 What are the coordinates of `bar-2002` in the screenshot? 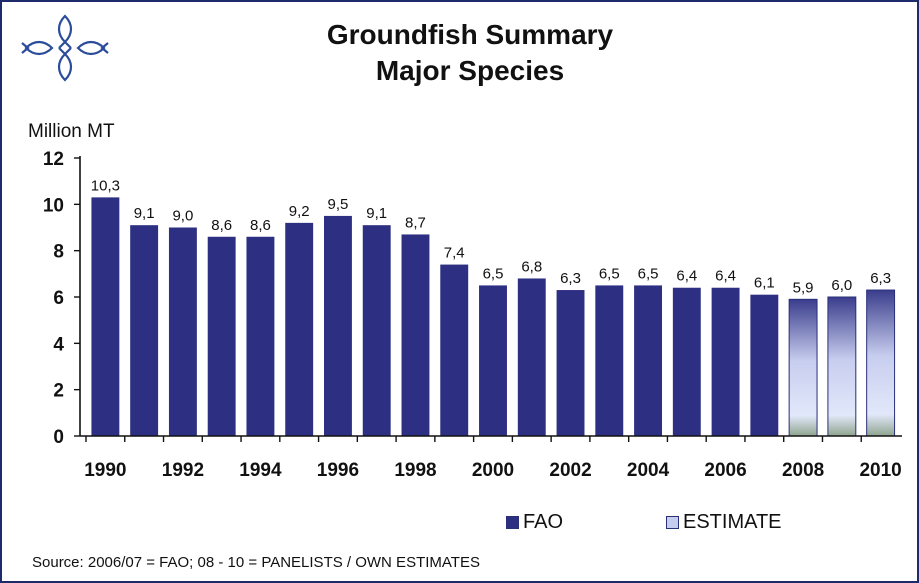 It's located at (570, 363).